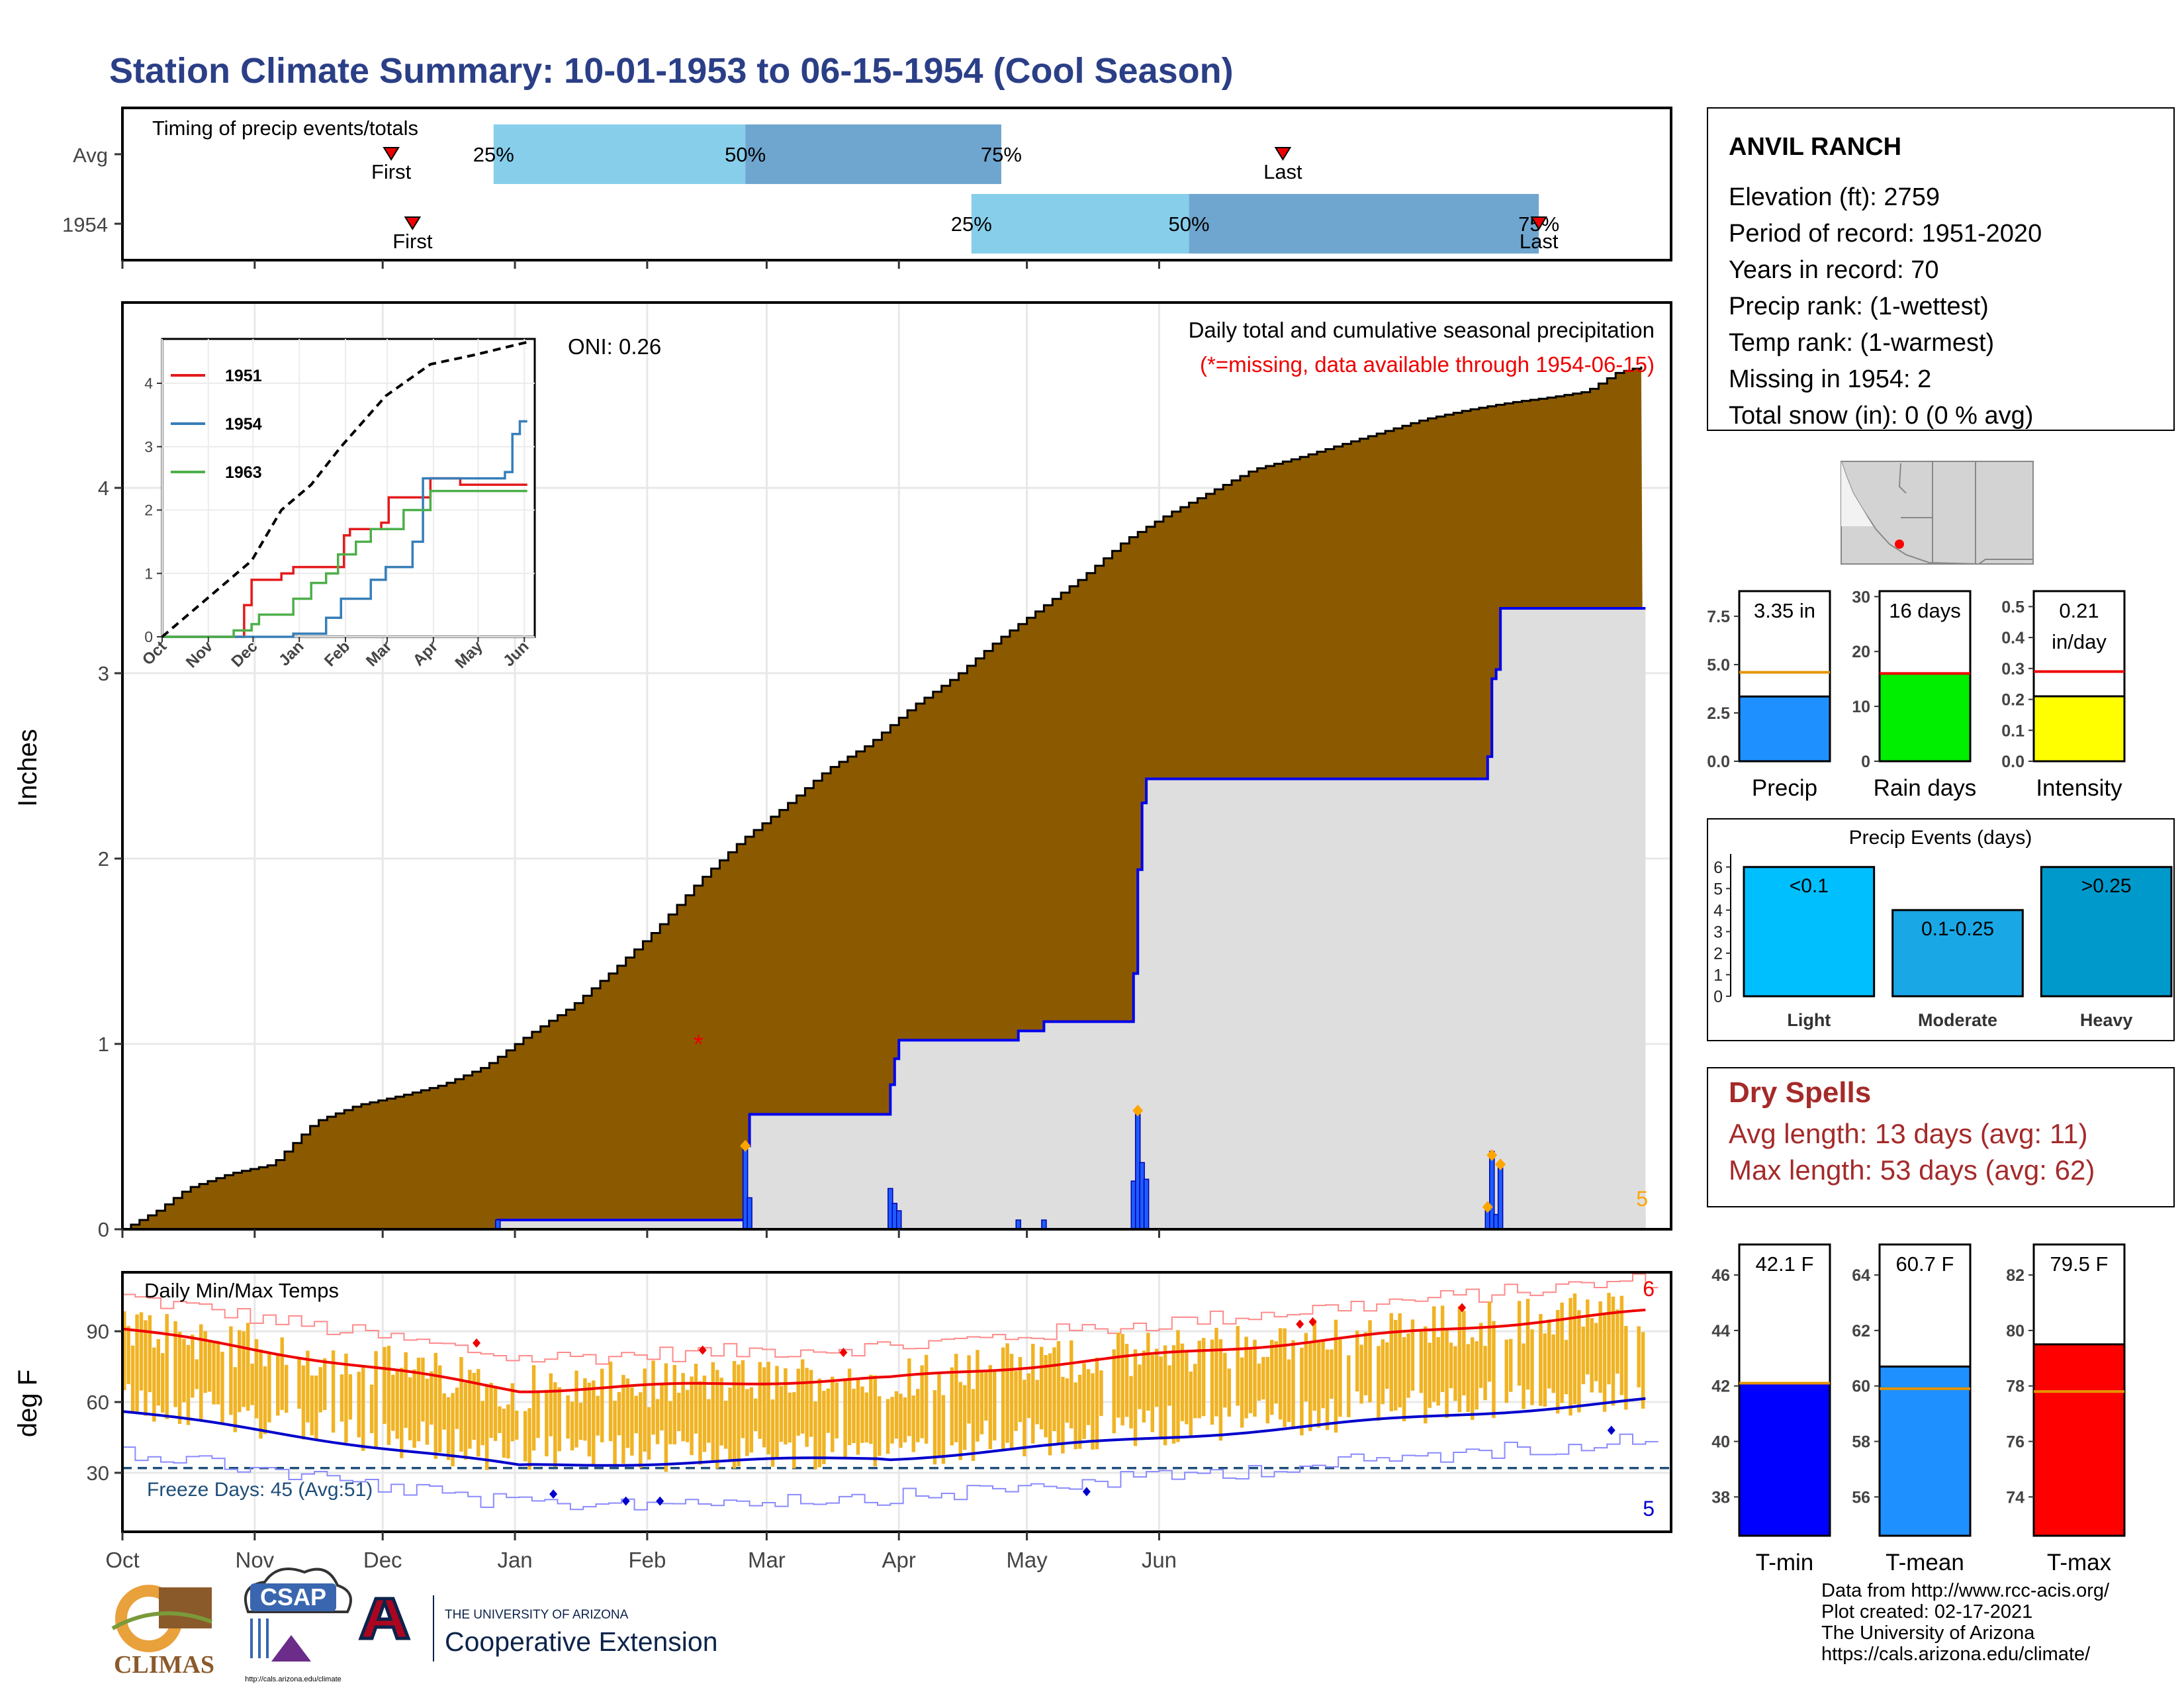  What do you see at coordinates (1718, 889) in the screenshot?
I see `events-y-tick-label: 5` at bounding box center [1718, 889].